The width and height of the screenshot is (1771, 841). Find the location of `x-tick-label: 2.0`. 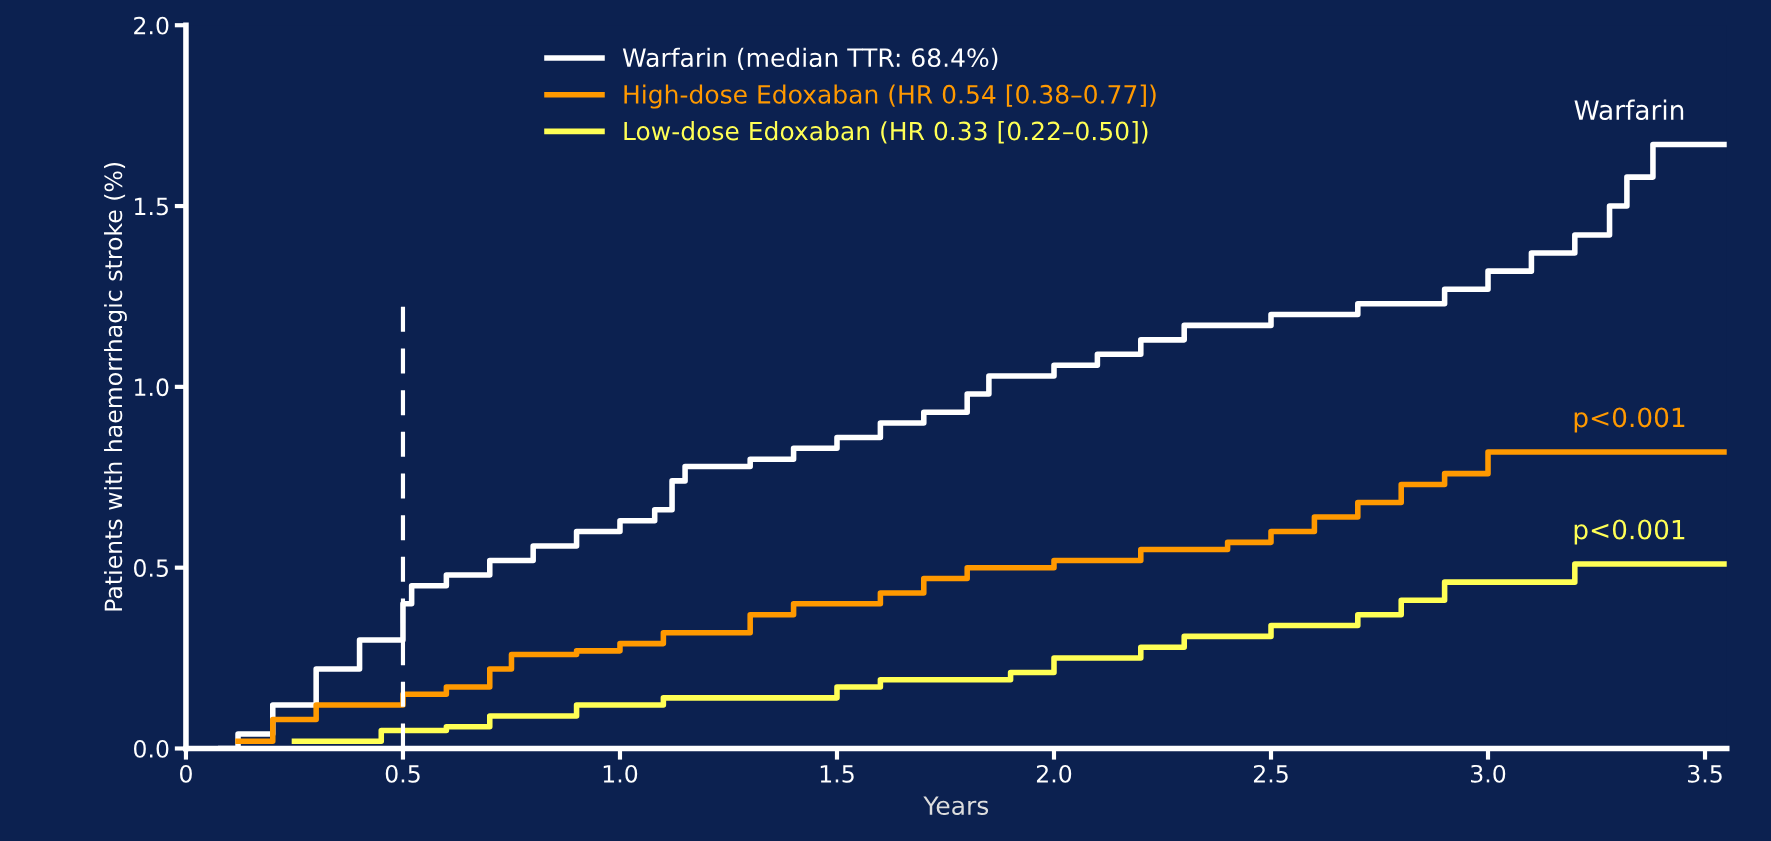

x-tick-label: 2.0 is located at coordinates (1054, 773).